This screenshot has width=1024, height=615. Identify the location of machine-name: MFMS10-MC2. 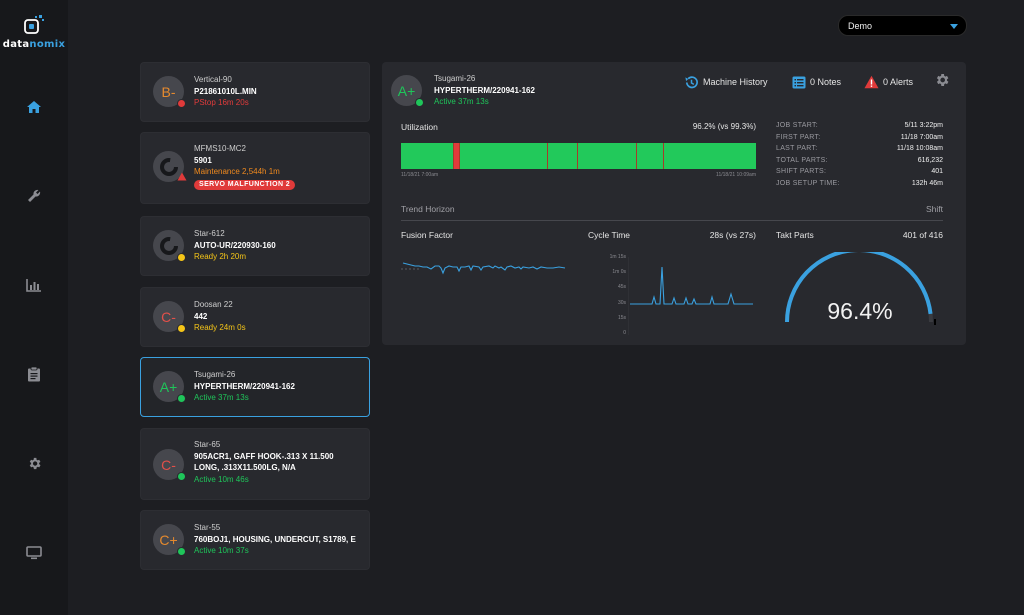
(220, 148).